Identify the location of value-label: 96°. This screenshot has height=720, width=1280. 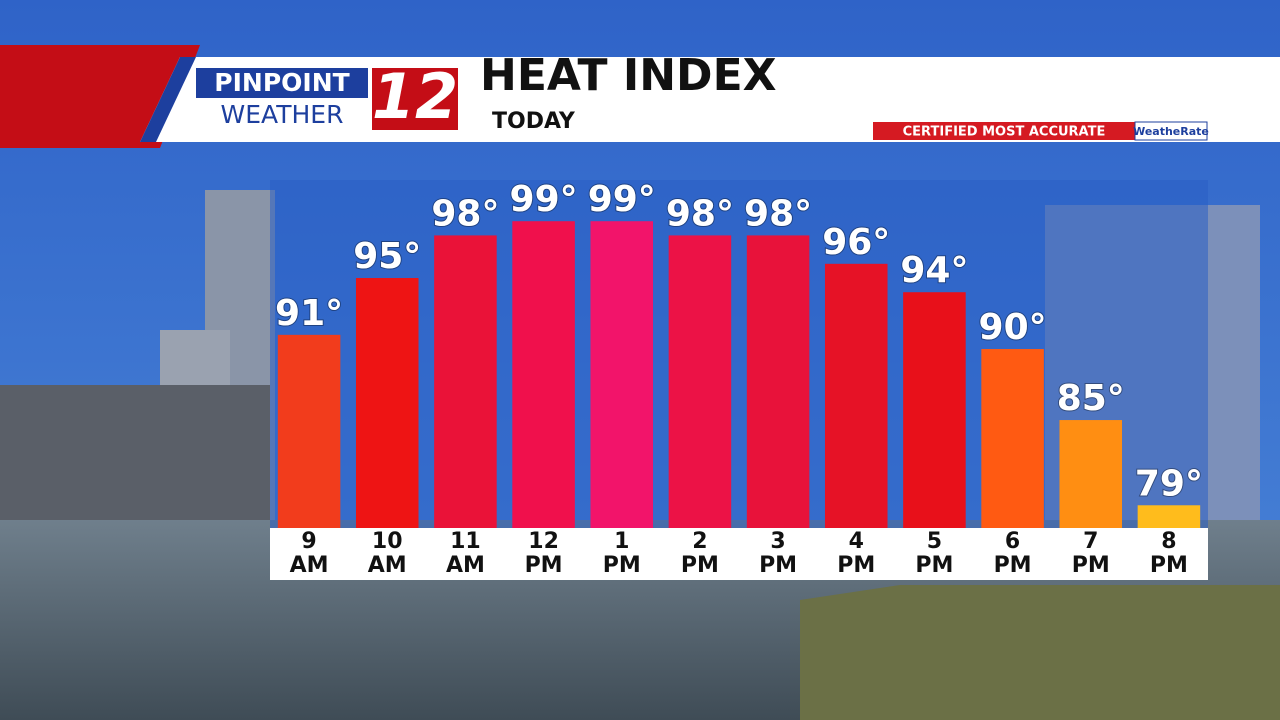
(856, 242).